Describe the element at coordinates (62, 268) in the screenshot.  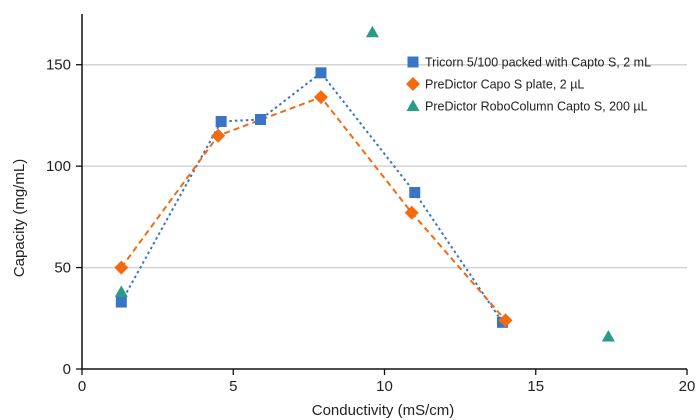
I see `y-tick-label-50: 50` at that location.